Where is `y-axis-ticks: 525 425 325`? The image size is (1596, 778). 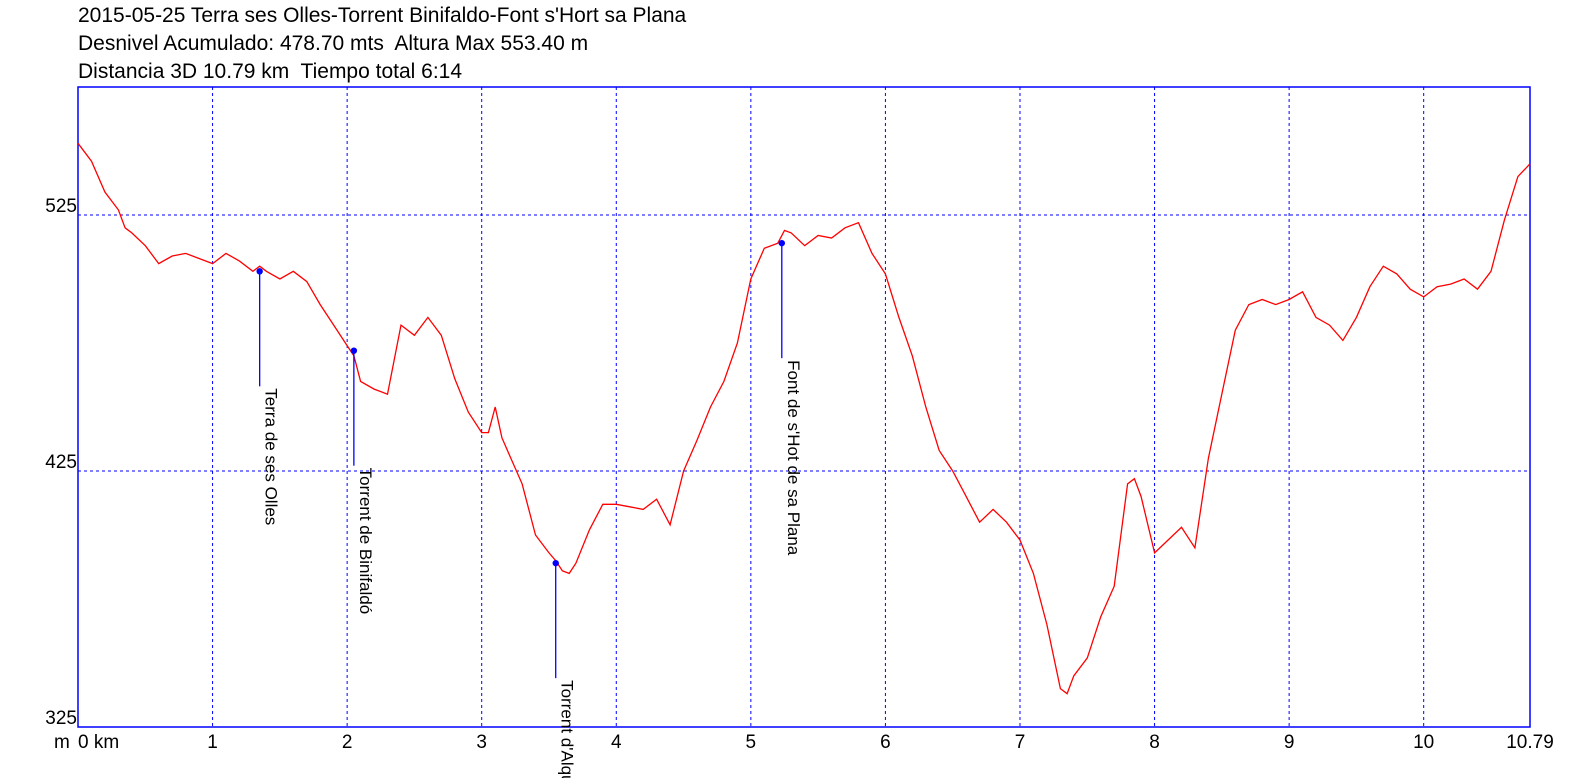
y-axis-ticks: 525 425 325 is located at coordinates (61, 462).